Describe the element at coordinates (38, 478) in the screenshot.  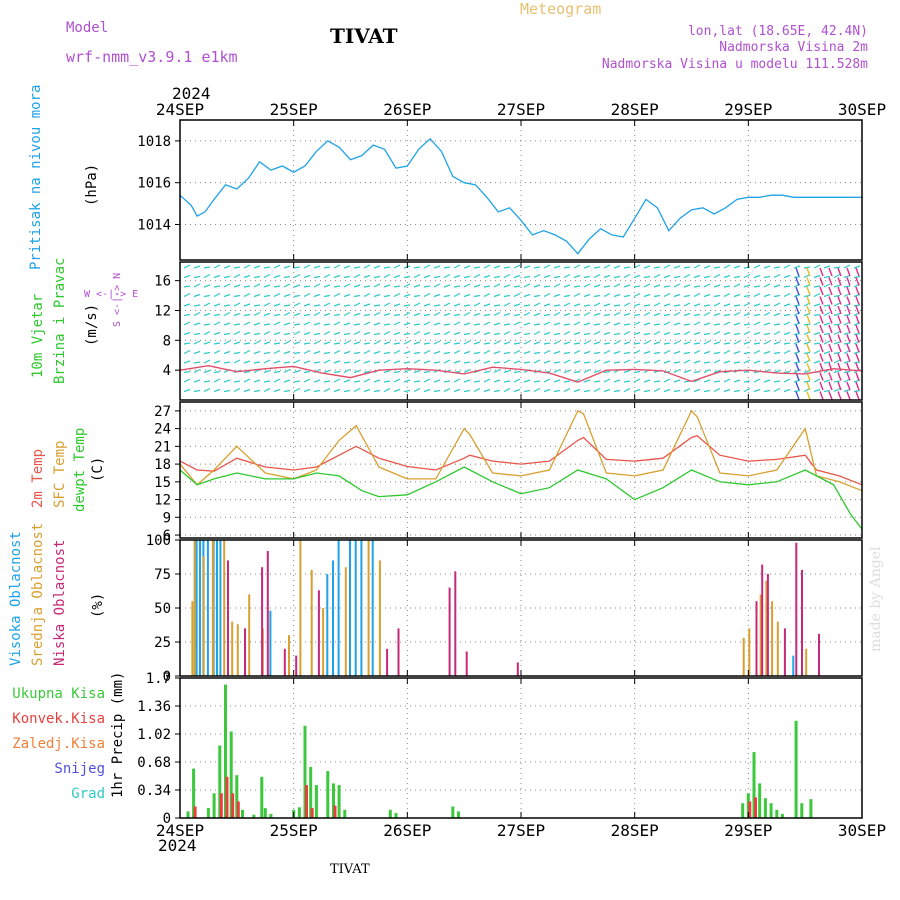
I see `temp2m-label: 2m Temp` at that location.